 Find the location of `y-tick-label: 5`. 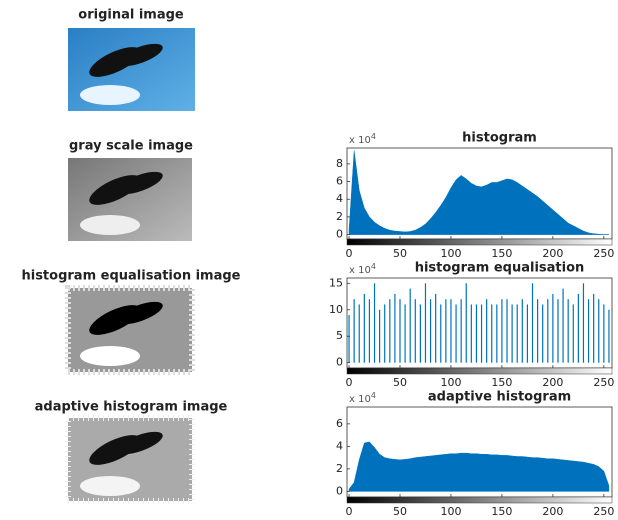

y-tick-label: 5 is located at coordinates (339, 335).